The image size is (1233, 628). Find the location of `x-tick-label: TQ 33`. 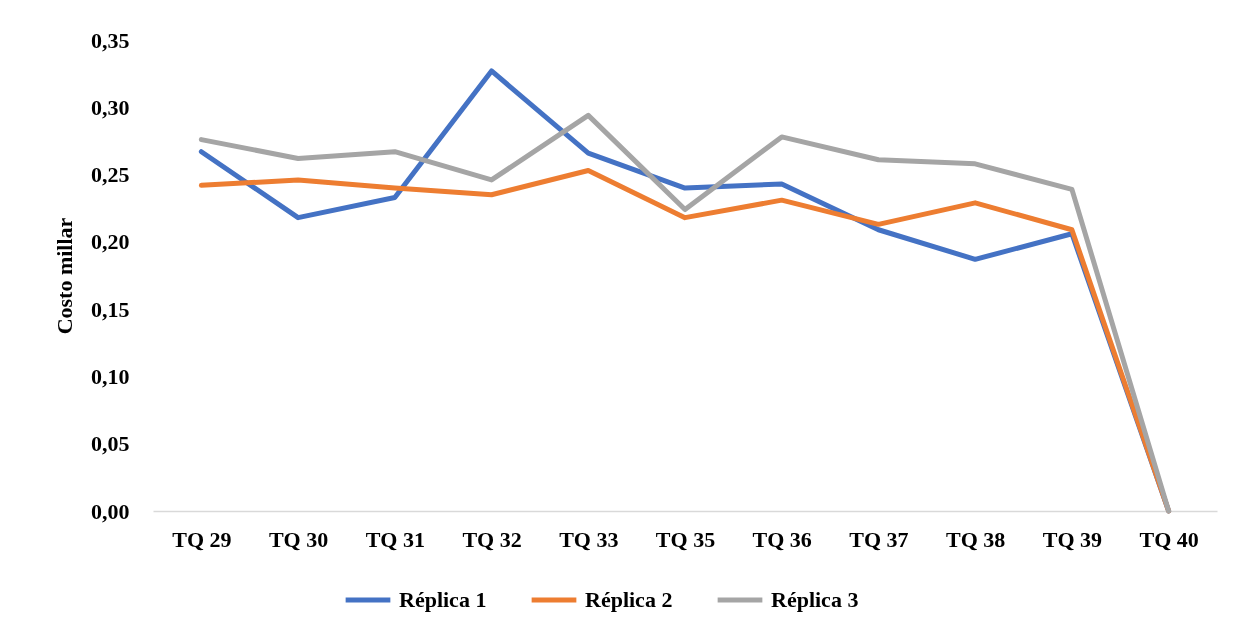

x-tick-label: TQ 33 is located at coordinates (589, 539).